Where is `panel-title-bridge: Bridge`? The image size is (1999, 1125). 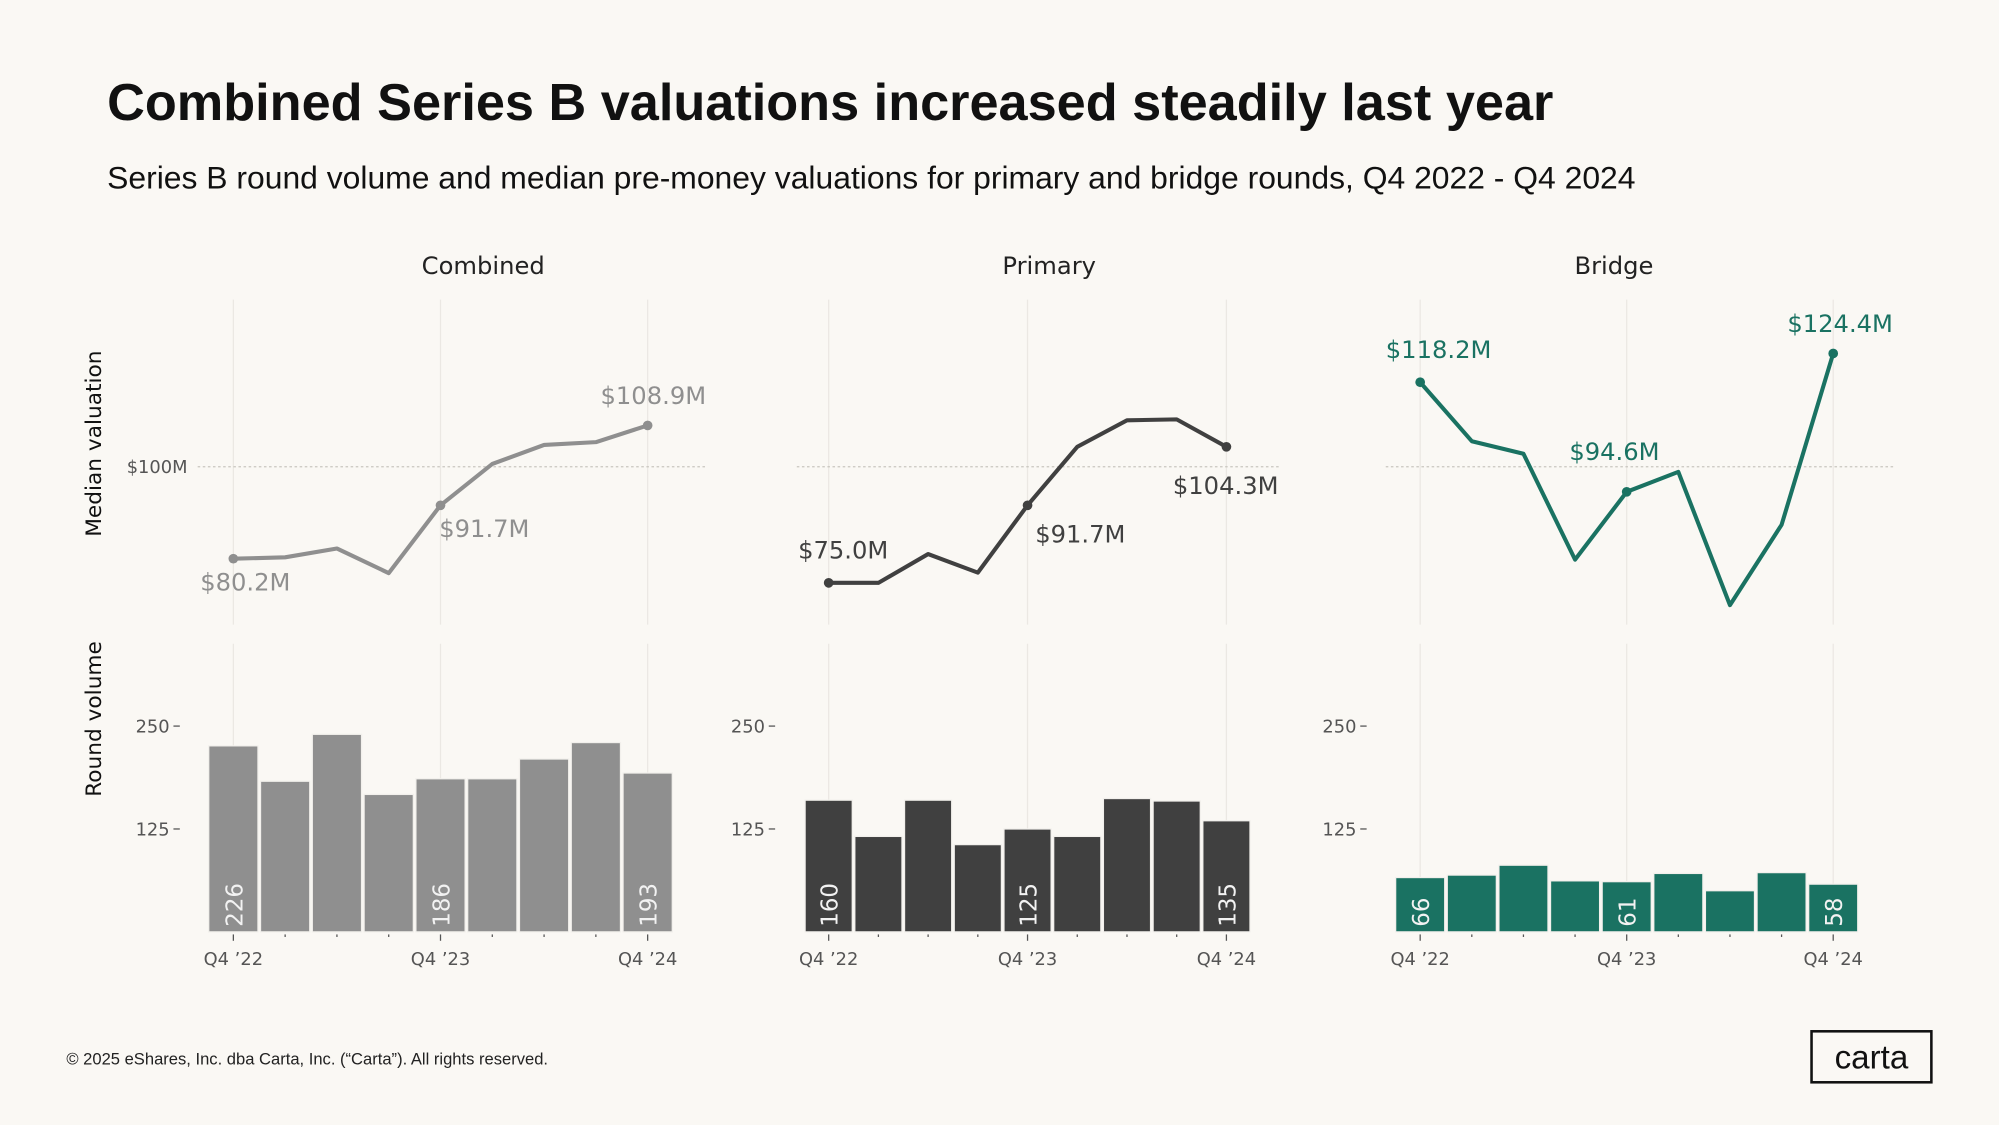 panel-title-bridge: Bridge is located at coordinates (1613, 266).